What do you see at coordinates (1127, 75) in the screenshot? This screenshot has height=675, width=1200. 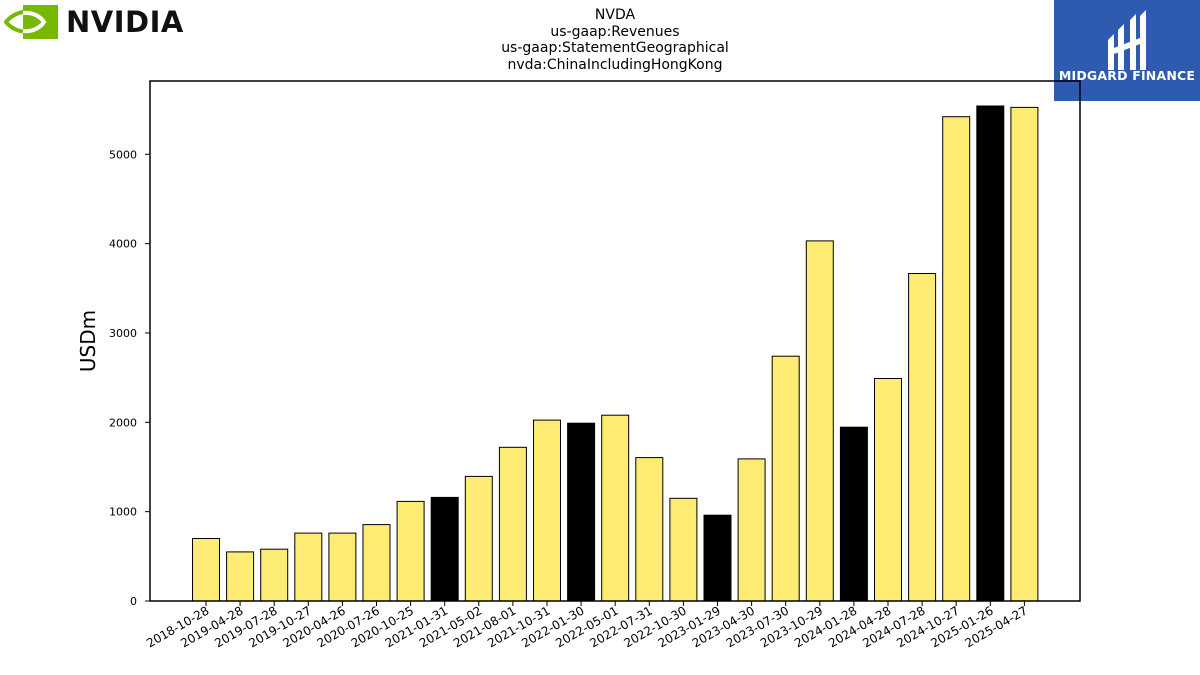 I see `watermark-text: MIDGARD FINANCE` at bounding box center [1127, 75].